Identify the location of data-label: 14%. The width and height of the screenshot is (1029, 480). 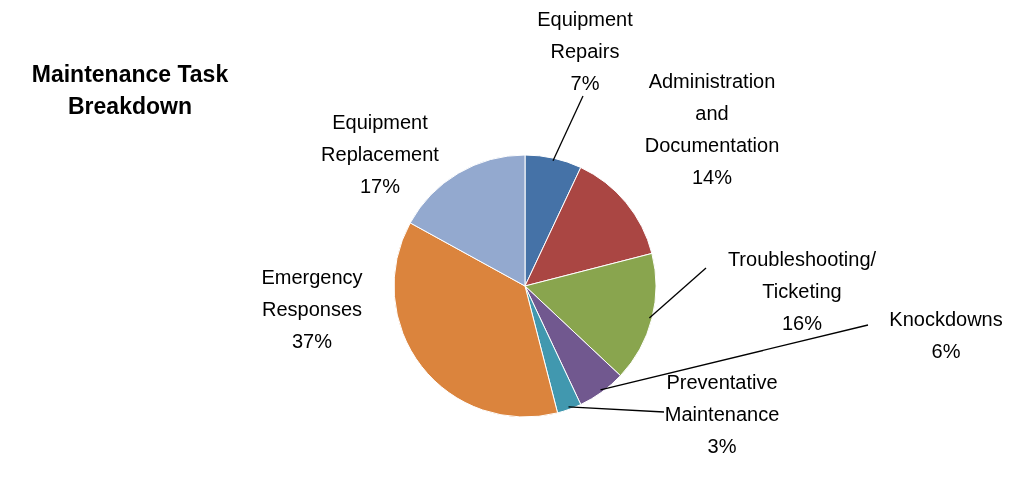
(712, 176).